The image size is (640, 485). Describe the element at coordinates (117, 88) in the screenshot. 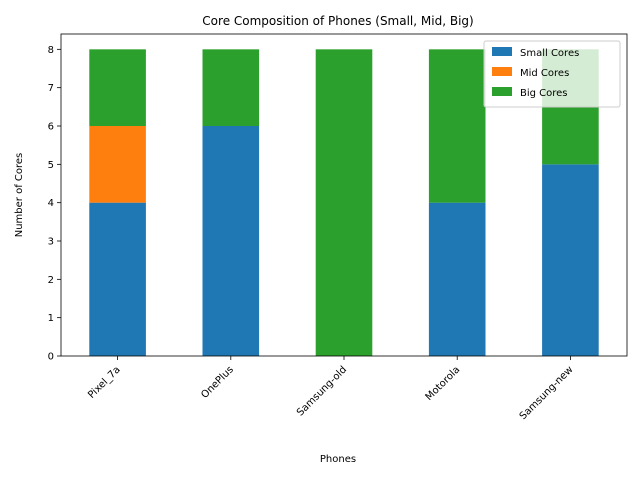

I see `bar-pixel_7a-big-cores` at that location.